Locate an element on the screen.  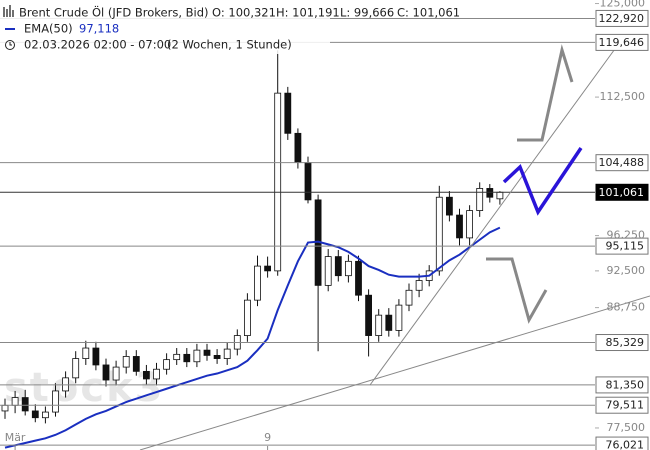
y-tick-label: 88,750 is located at coordinates (626, 307).